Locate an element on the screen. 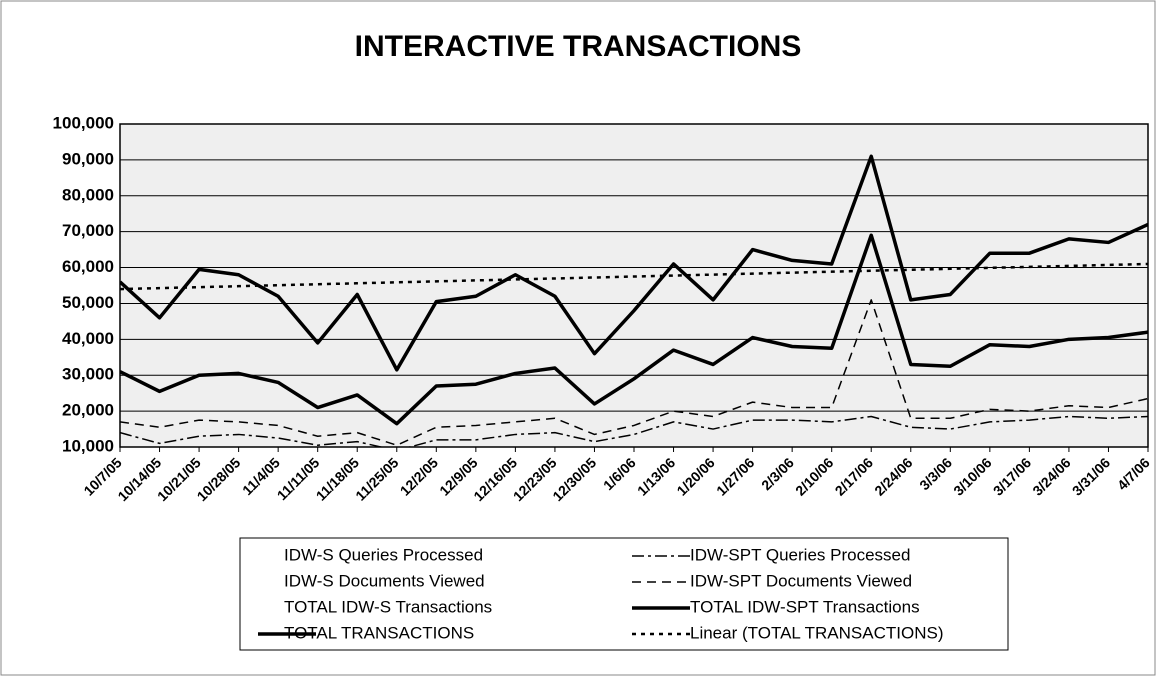 The height and width of the screenshot is (676, 1156). legend-label: TOTAL TRANSACTIONS is located at coordinates (379, 632).